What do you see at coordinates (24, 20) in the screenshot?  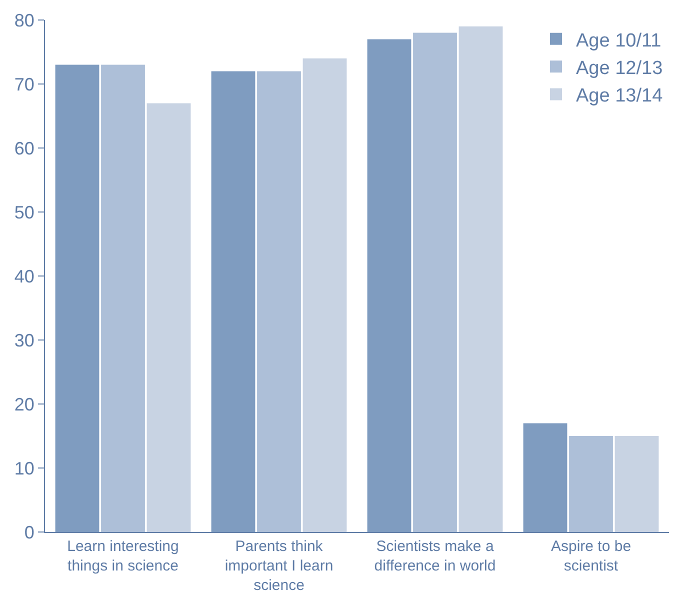 I see `y-tick-label: 80` at bounding box center [24, 20].